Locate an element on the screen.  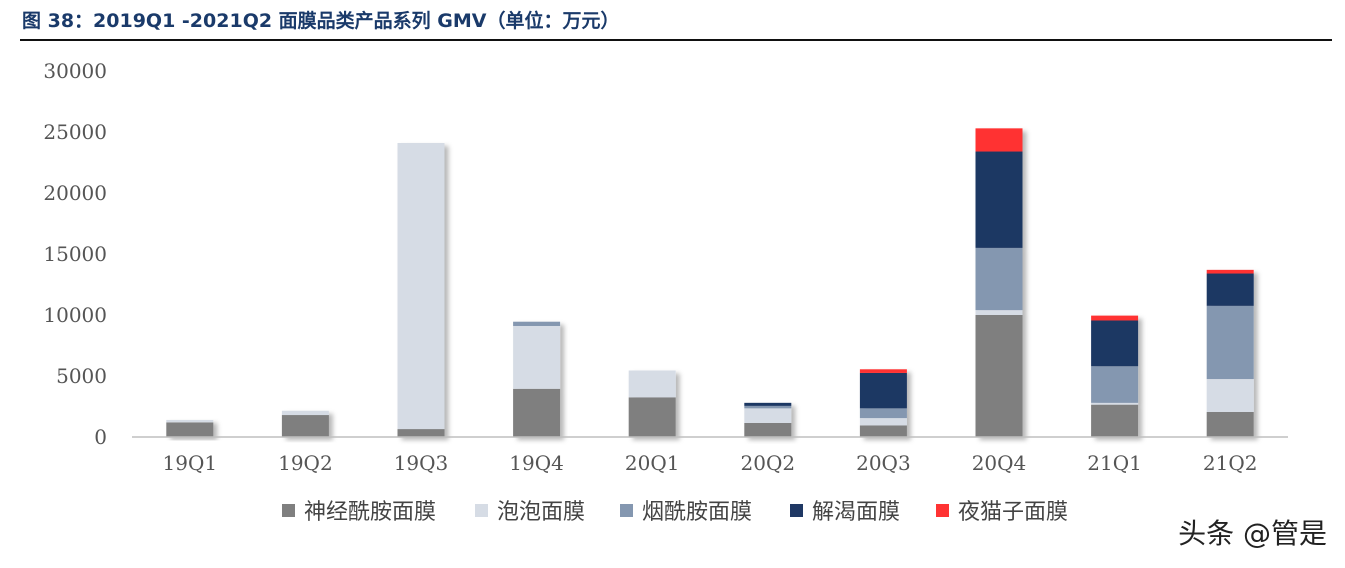
bar-stack-19q1 is located at coordinates (190, 428).